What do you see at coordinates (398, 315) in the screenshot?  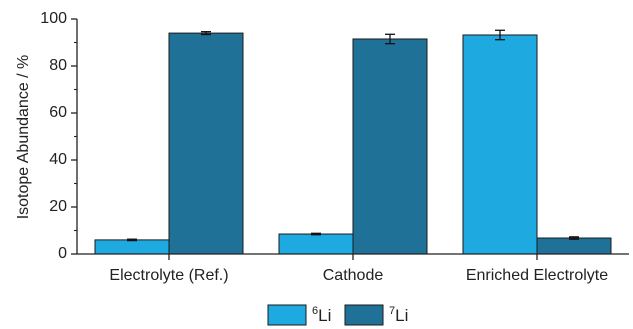 I see `legend-label-7li: 7Li` at bounding box center [398, 315].